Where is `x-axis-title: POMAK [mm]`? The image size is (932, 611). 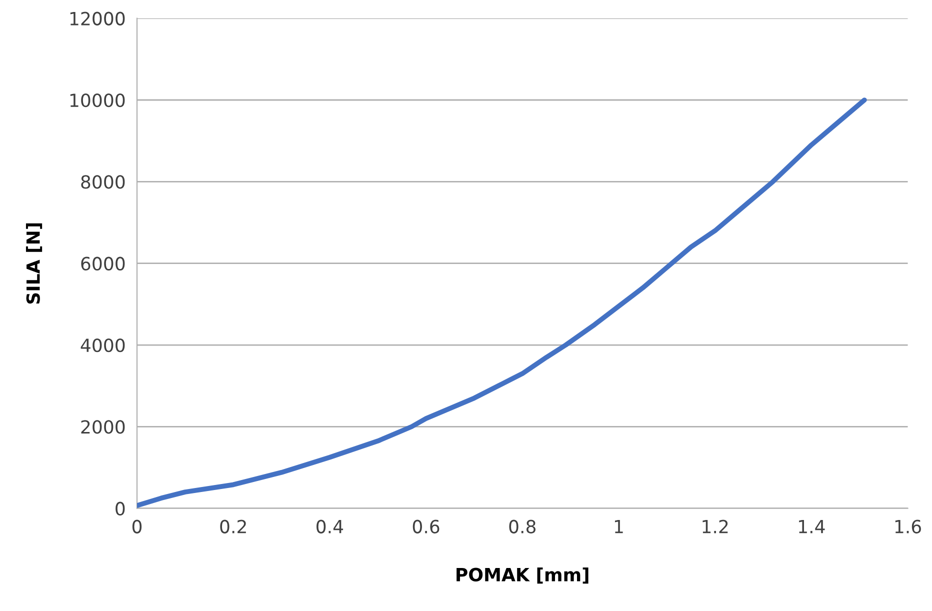
x-axis-title: POMAK [mm] is located at coordinates (522, 575).